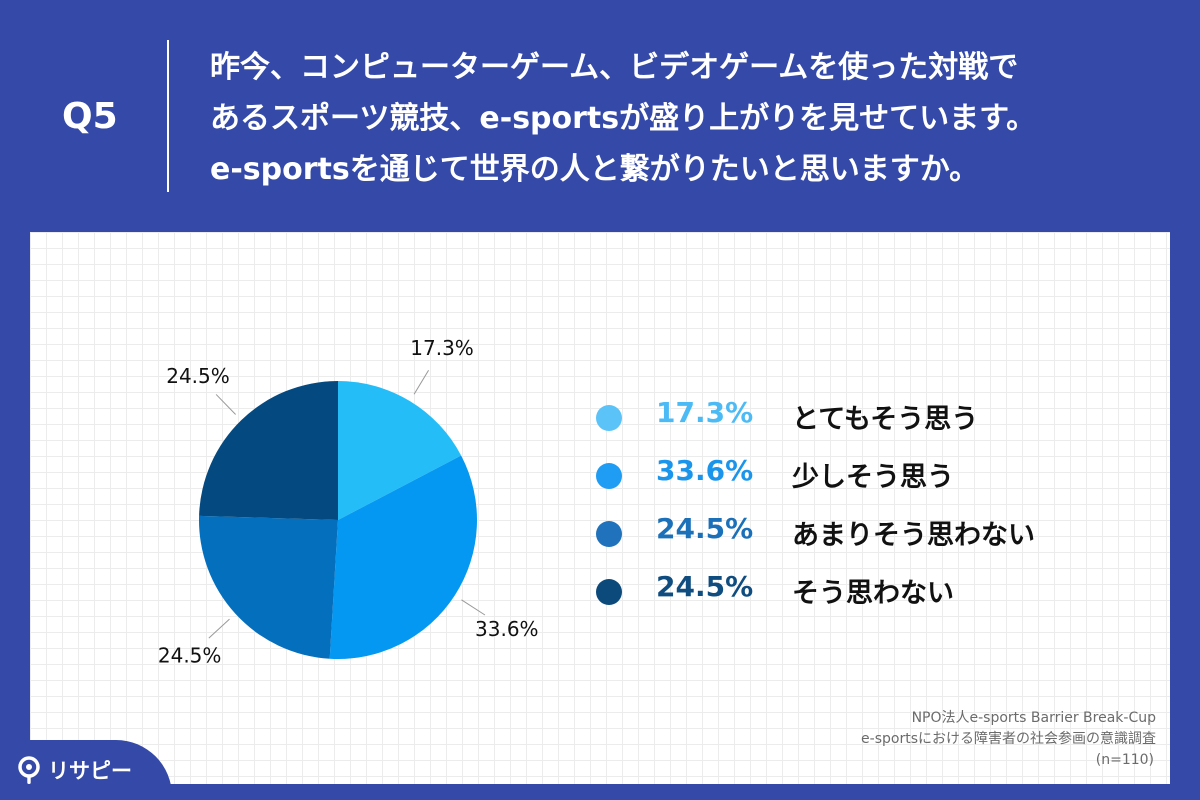  Describe the element at coordinates (190, 656) in the screenshot. I see `slice-label-not-much: 24.5%` at that location.